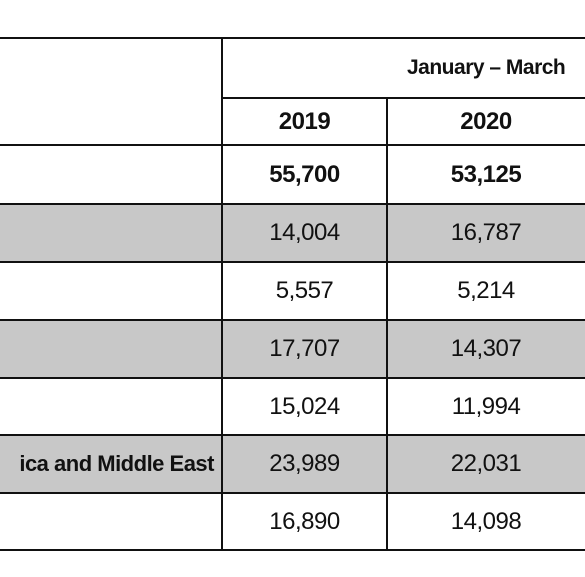 The image size is (585, 577). What do you see at coordinates (486, 174) in the screenshot?
I see `value-cell: 53,125` at bounding box center [486, 174].